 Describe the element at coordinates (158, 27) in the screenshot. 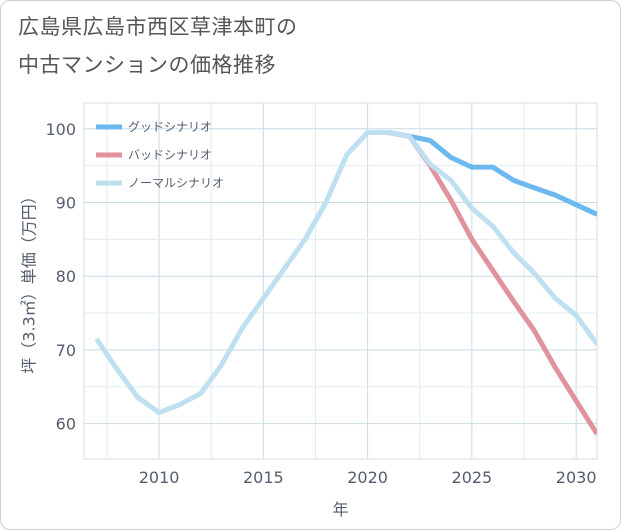

I see `chart-title-line-1: 広島県広島市西区草津本町の` at that location.